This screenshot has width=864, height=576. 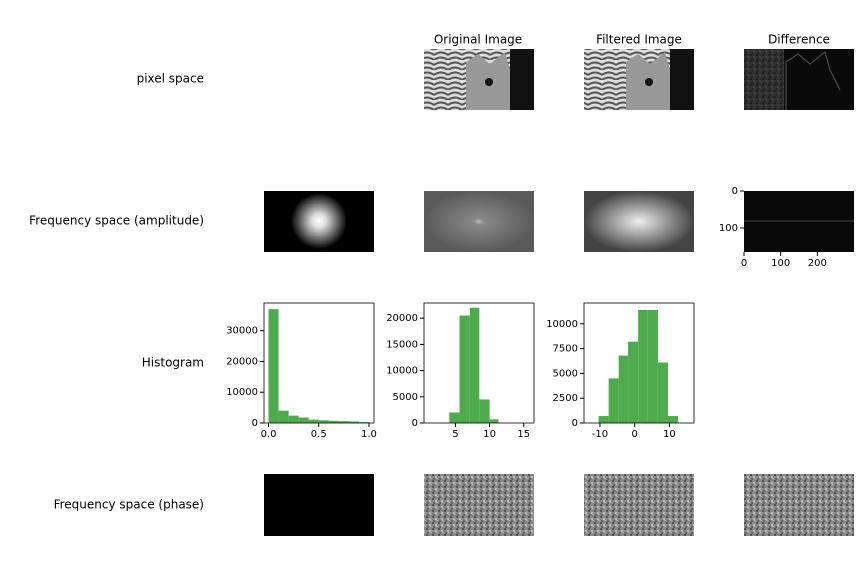 What do you see at coordinates (565, 398) in the screenshot?
I see `y-tick-label: 2500` at bounding box center [565, 398].